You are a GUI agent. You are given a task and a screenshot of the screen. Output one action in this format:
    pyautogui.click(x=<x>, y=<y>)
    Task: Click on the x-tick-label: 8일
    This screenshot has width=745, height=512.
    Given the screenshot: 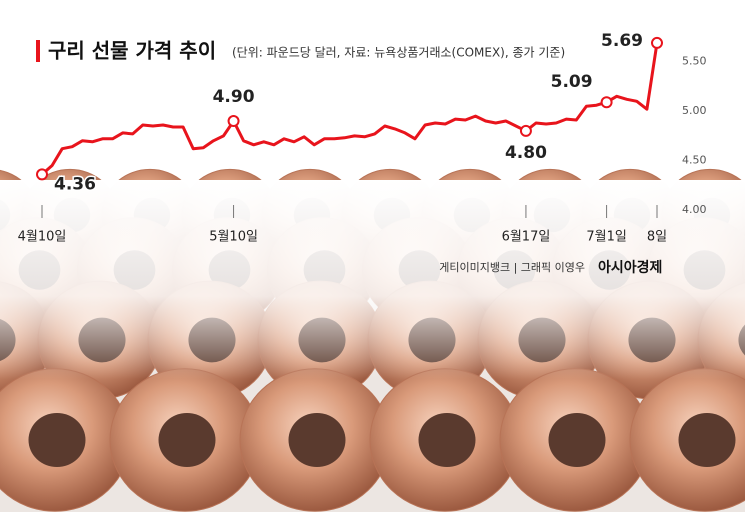 What is the action you would take?
    pyautogui.click(x=657, y=237)
    